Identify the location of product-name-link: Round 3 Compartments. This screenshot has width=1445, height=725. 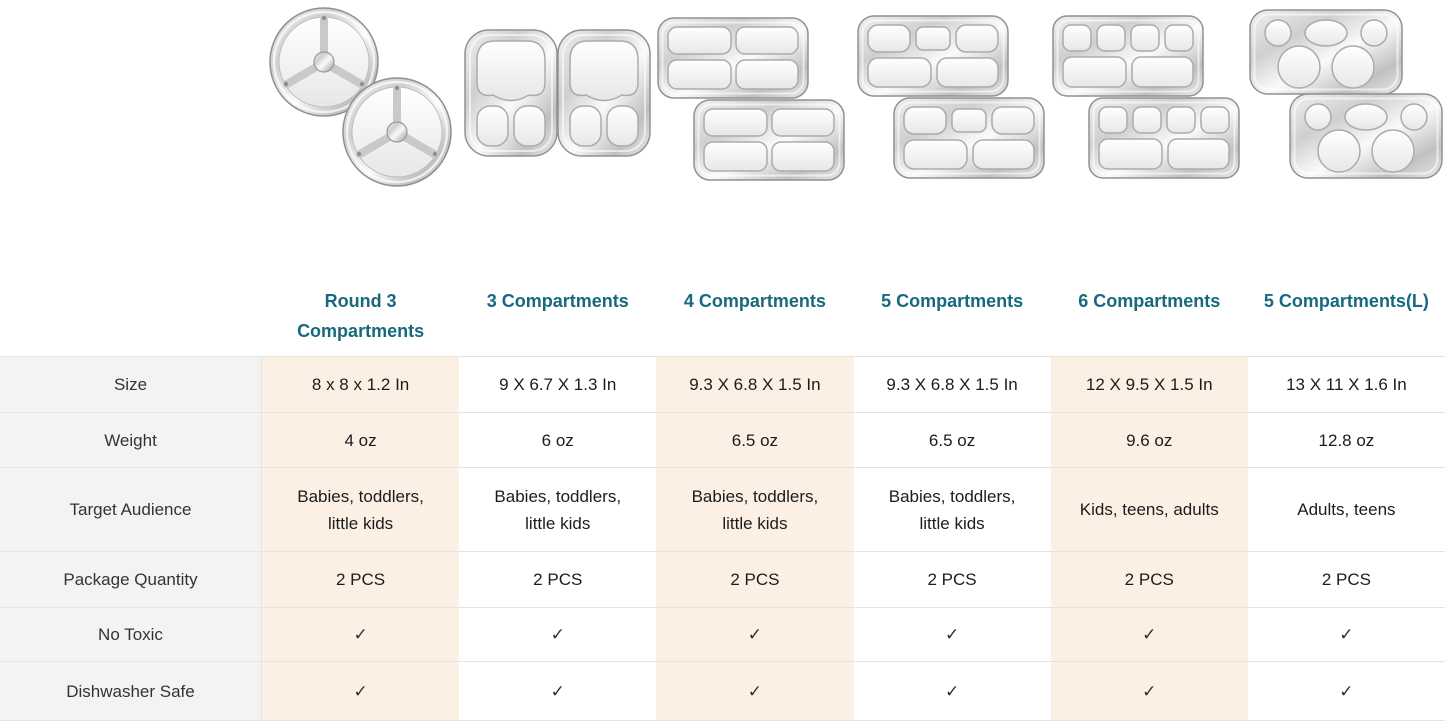
(361, 316).